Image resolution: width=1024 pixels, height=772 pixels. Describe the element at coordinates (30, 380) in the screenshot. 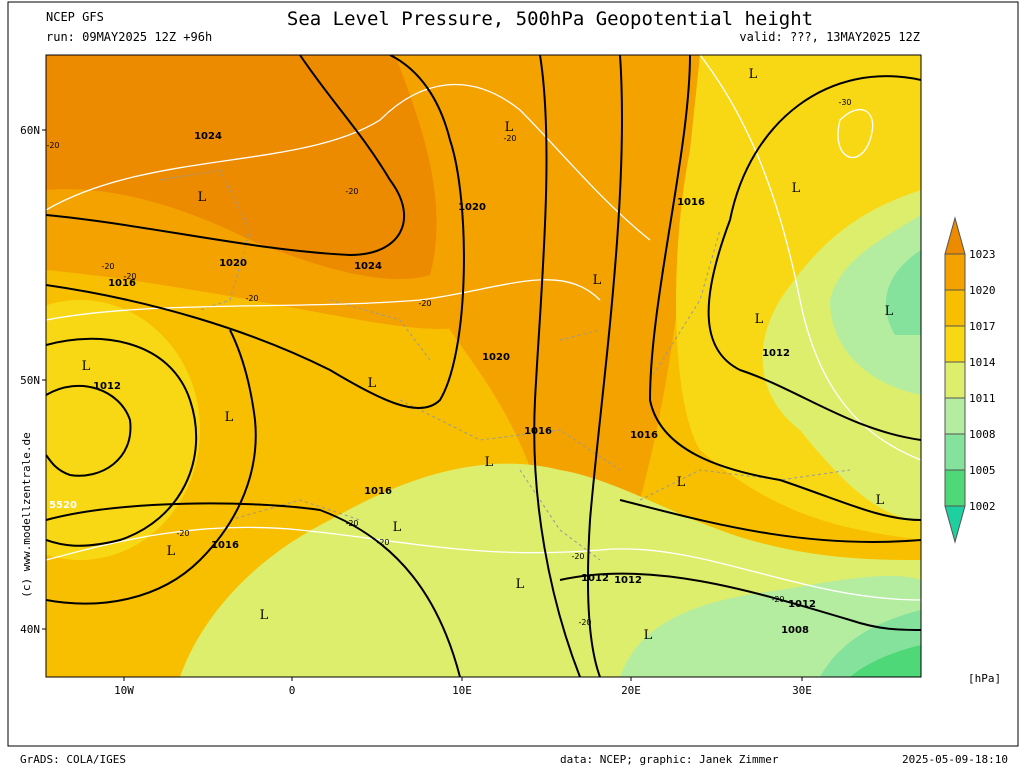

I see `lat-label: 50N` at that location.